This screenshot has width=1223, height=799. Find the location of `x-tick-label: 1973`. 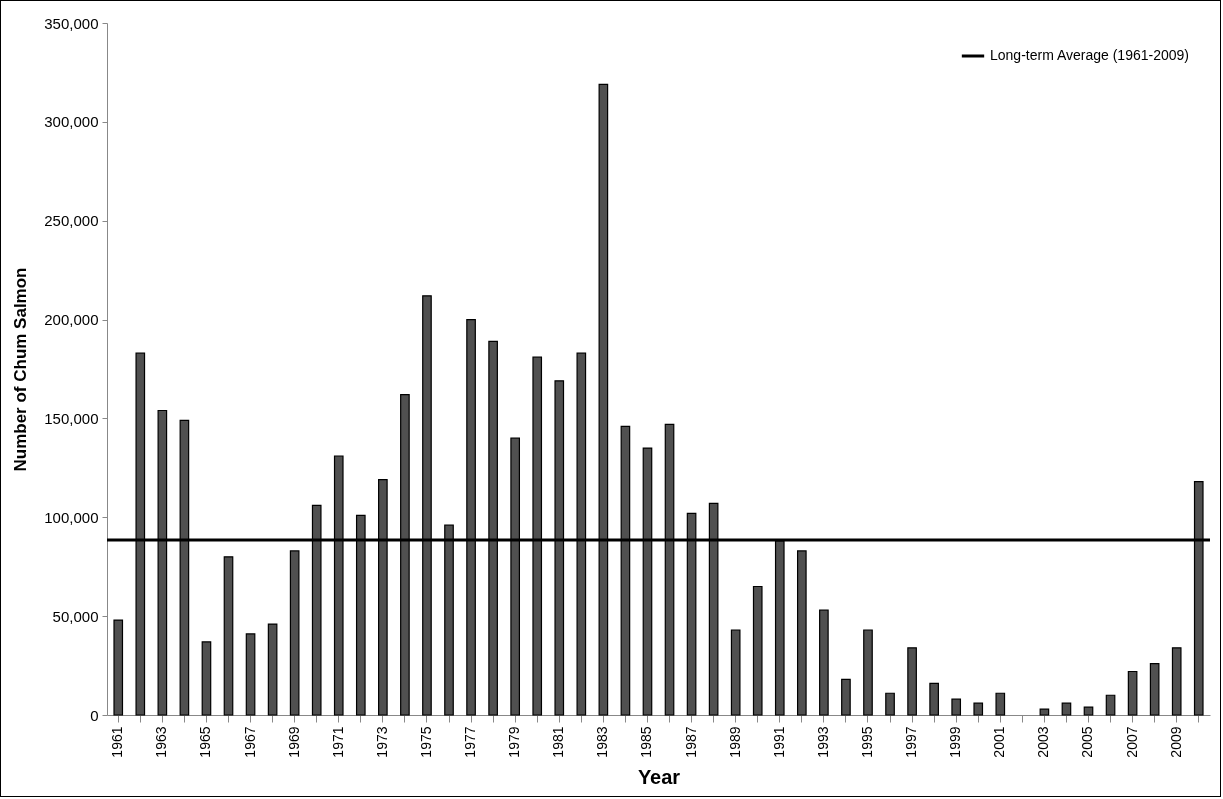

x-tick-label: 1973 is located at coordinates (381, 742).